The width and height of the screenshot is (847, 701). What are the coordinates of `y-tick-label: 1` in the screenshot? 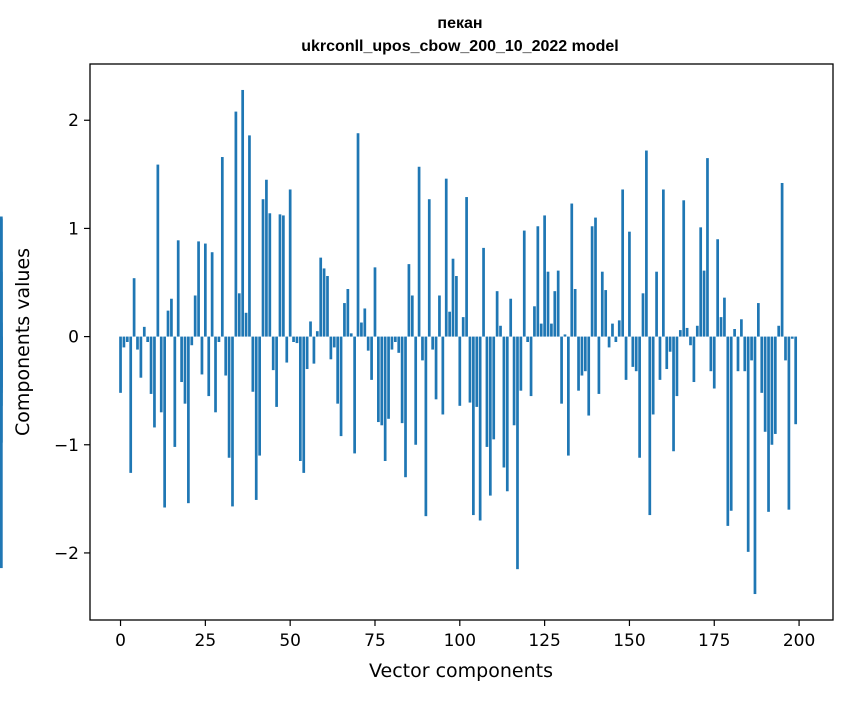 It's located at (73, 229).